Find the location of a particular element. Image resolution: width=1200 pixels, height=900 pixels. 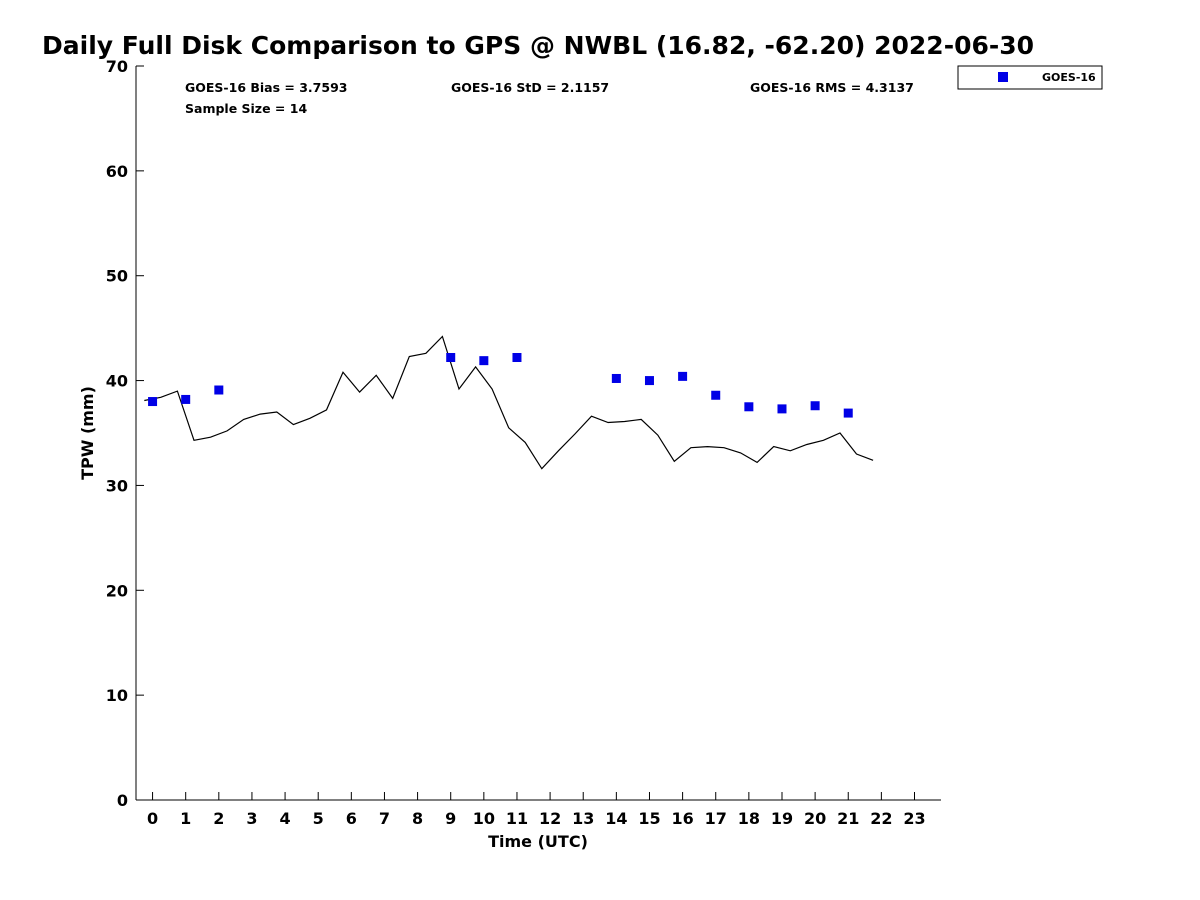

x-tick-label: 8 is located at coordinates (417, 818).